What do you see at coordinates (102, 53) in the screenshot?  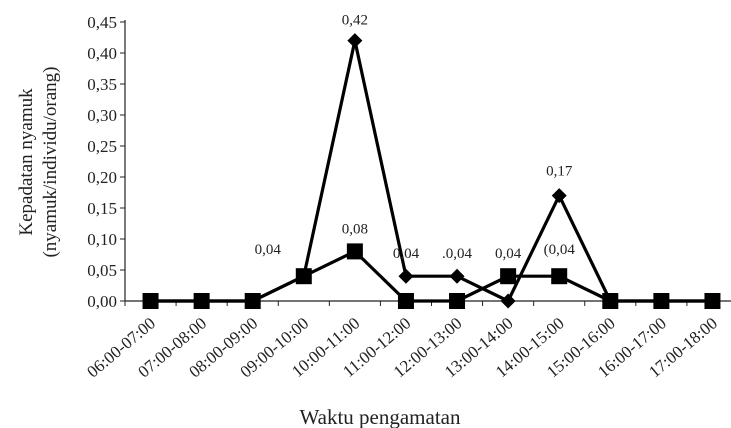 I see `y-tick-label: 0,40` at bounding box center [102, 53].